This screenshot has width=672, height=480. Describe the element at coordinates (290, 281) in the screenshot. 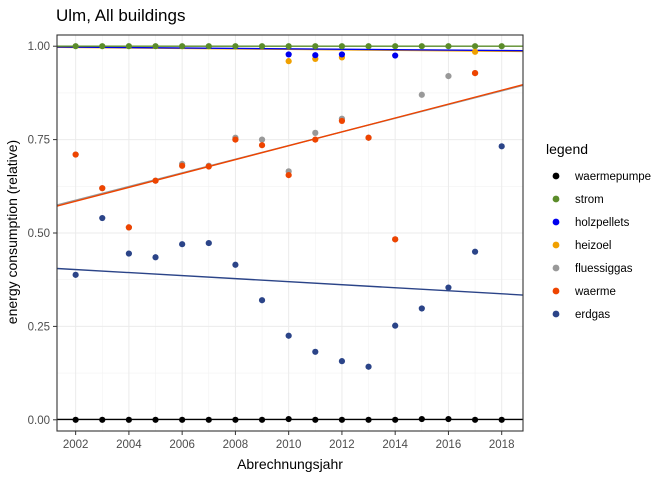

I see `trend-line-erdgas` at that location.